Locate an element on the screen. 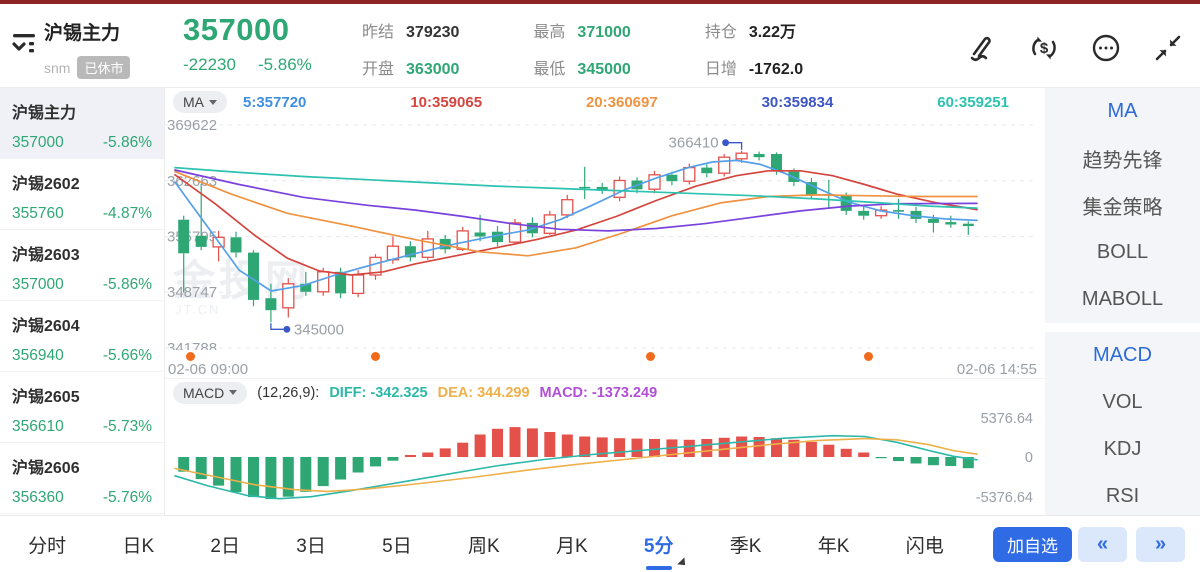 This screenshot has width=1200, height=572. contract-pct: -5.76% is located at coordinates (127, 497).